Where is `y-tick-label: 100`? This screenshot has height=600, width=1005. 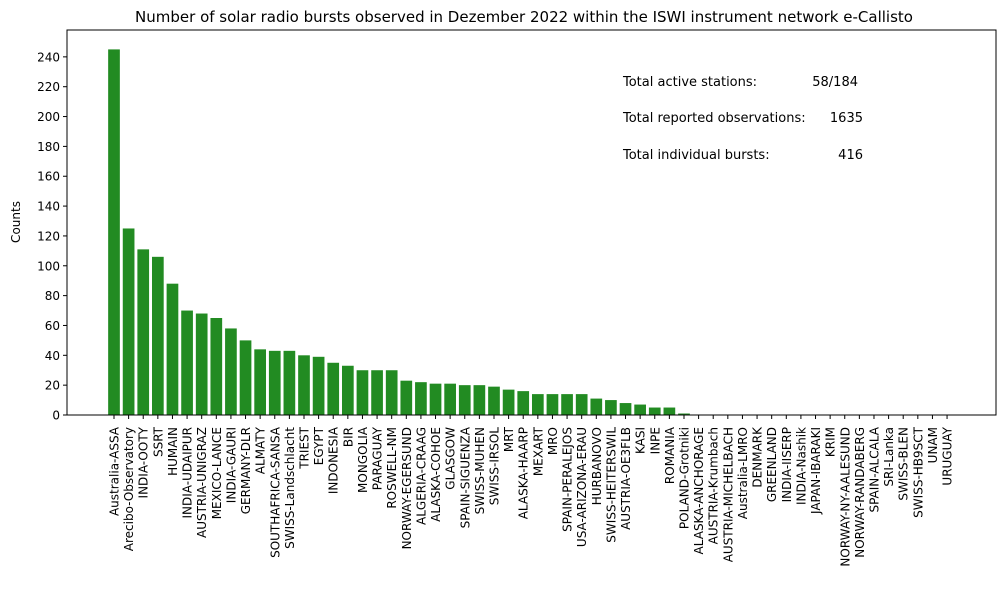 y-tick-label: 100 is located at coordinates (48, 266).